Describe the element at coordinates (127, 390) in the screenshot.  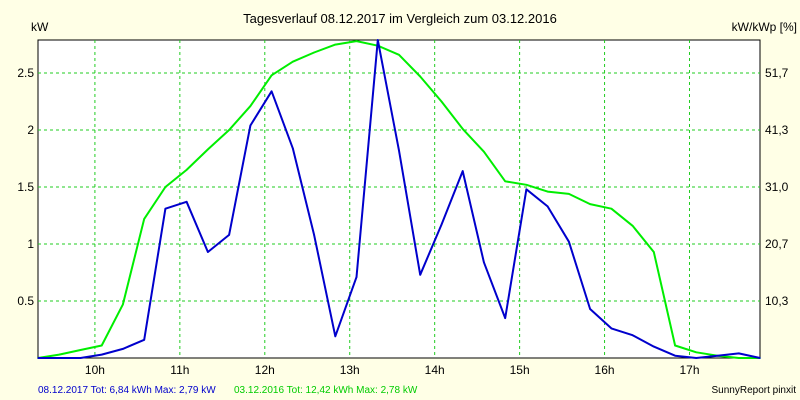
I see `footer-series1-summary: 08.12.2017 Tot: 6,84 kWh Max: 2,79 kW` at that location.